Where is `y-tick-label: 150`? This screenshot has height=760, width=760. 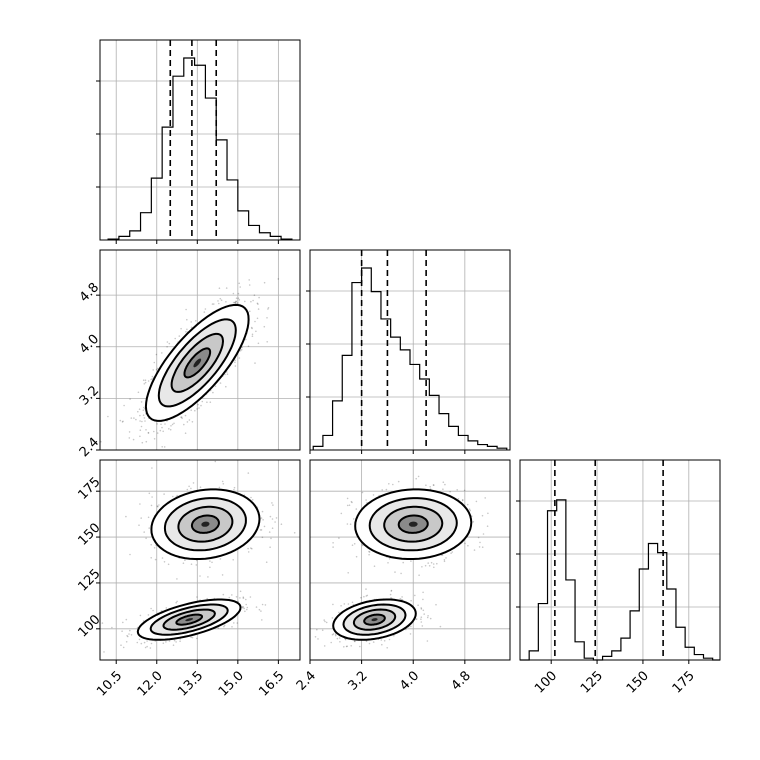 y-tick-label: 150 is located at coordinates (89, 535).